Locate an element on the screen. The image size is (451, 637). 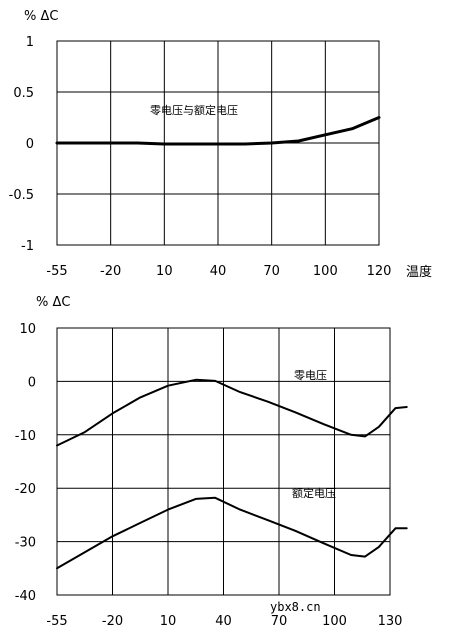
y-tick-label: 0.5 is located at coordinates (23, 93).